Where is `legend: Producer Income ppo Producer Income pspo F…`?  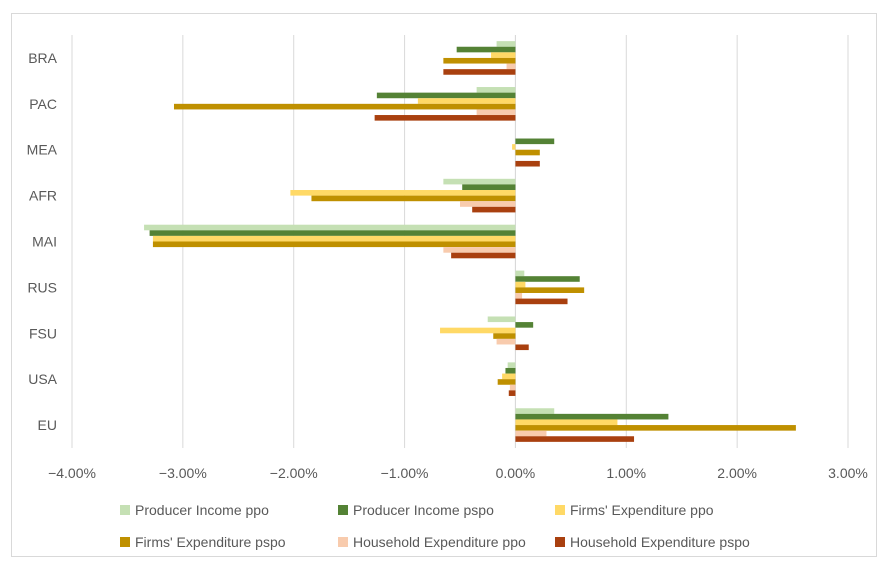 legend: Producer Income ppo Producer Income pspo F… is located at coordinates (435, 526).